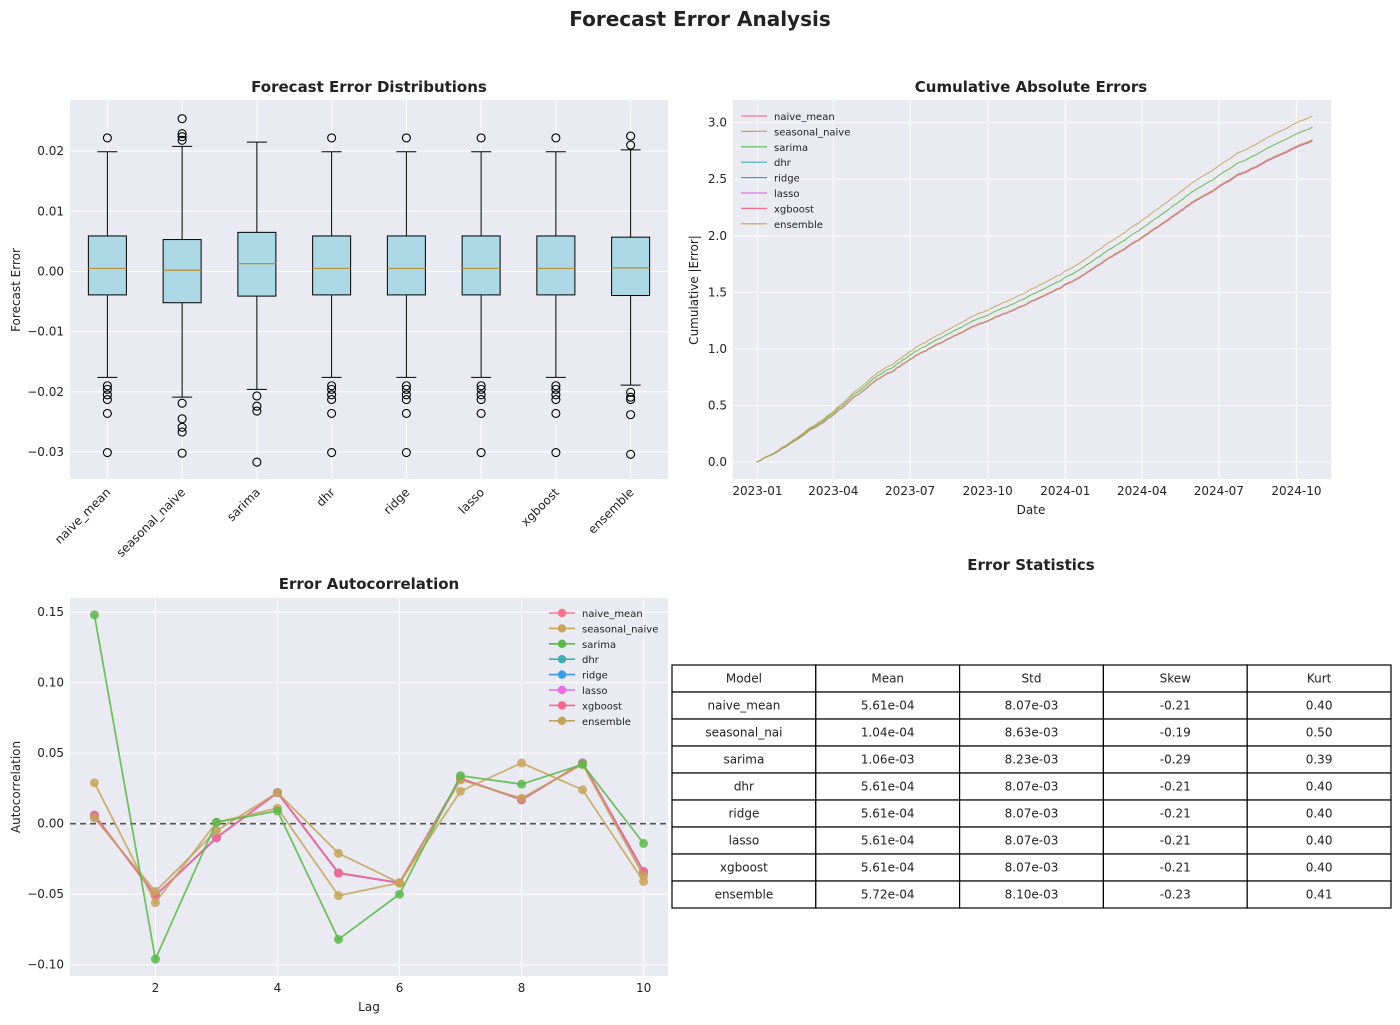 The height and width of the screenshot is (1025, 1400). Describe the element at coordinates (694, 290) in the screenshot. I see `cumulative-y-axis-label: Cumulative |Error|` at that location.